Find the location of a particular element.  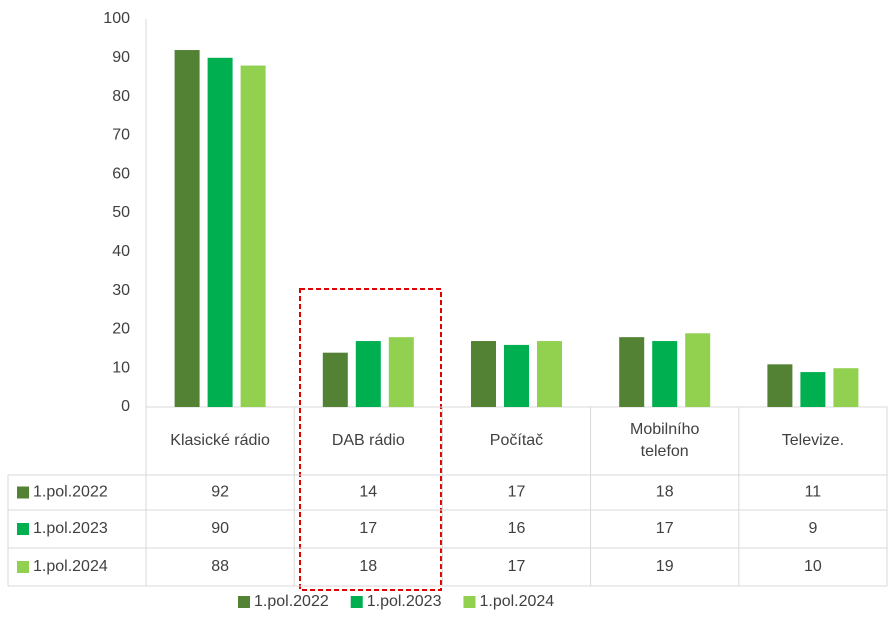

x-tick-label: Mobilního telefon is located at coordinates (665, 440).